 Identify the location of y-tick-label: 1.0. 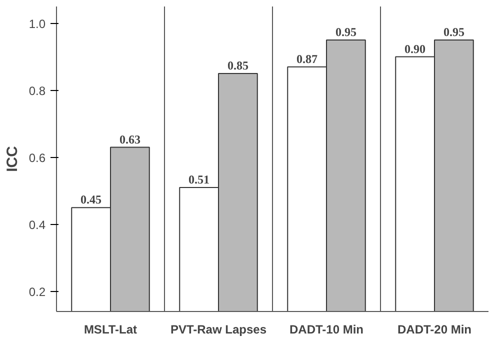
(37, 23).